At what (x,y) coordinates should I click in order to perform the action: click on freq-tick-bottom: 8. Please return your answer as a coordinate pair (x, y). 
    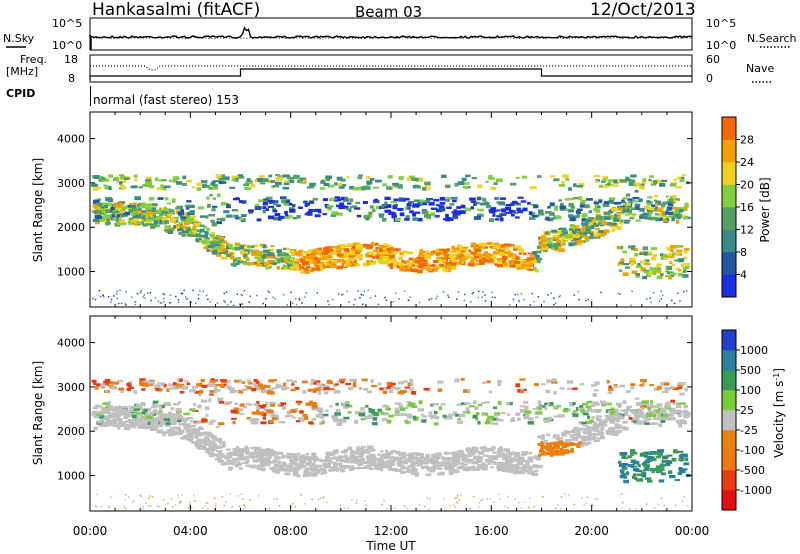
    Looking at the image, I should click on (71, 78).